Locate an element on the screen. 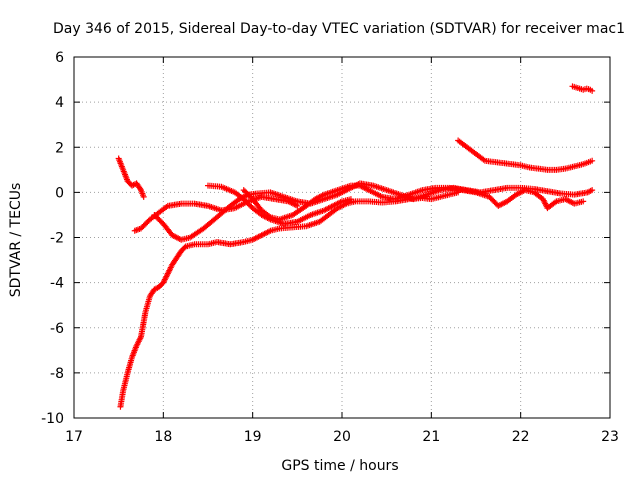  x-tick-label: 17 is located at coordinates (74, 437).